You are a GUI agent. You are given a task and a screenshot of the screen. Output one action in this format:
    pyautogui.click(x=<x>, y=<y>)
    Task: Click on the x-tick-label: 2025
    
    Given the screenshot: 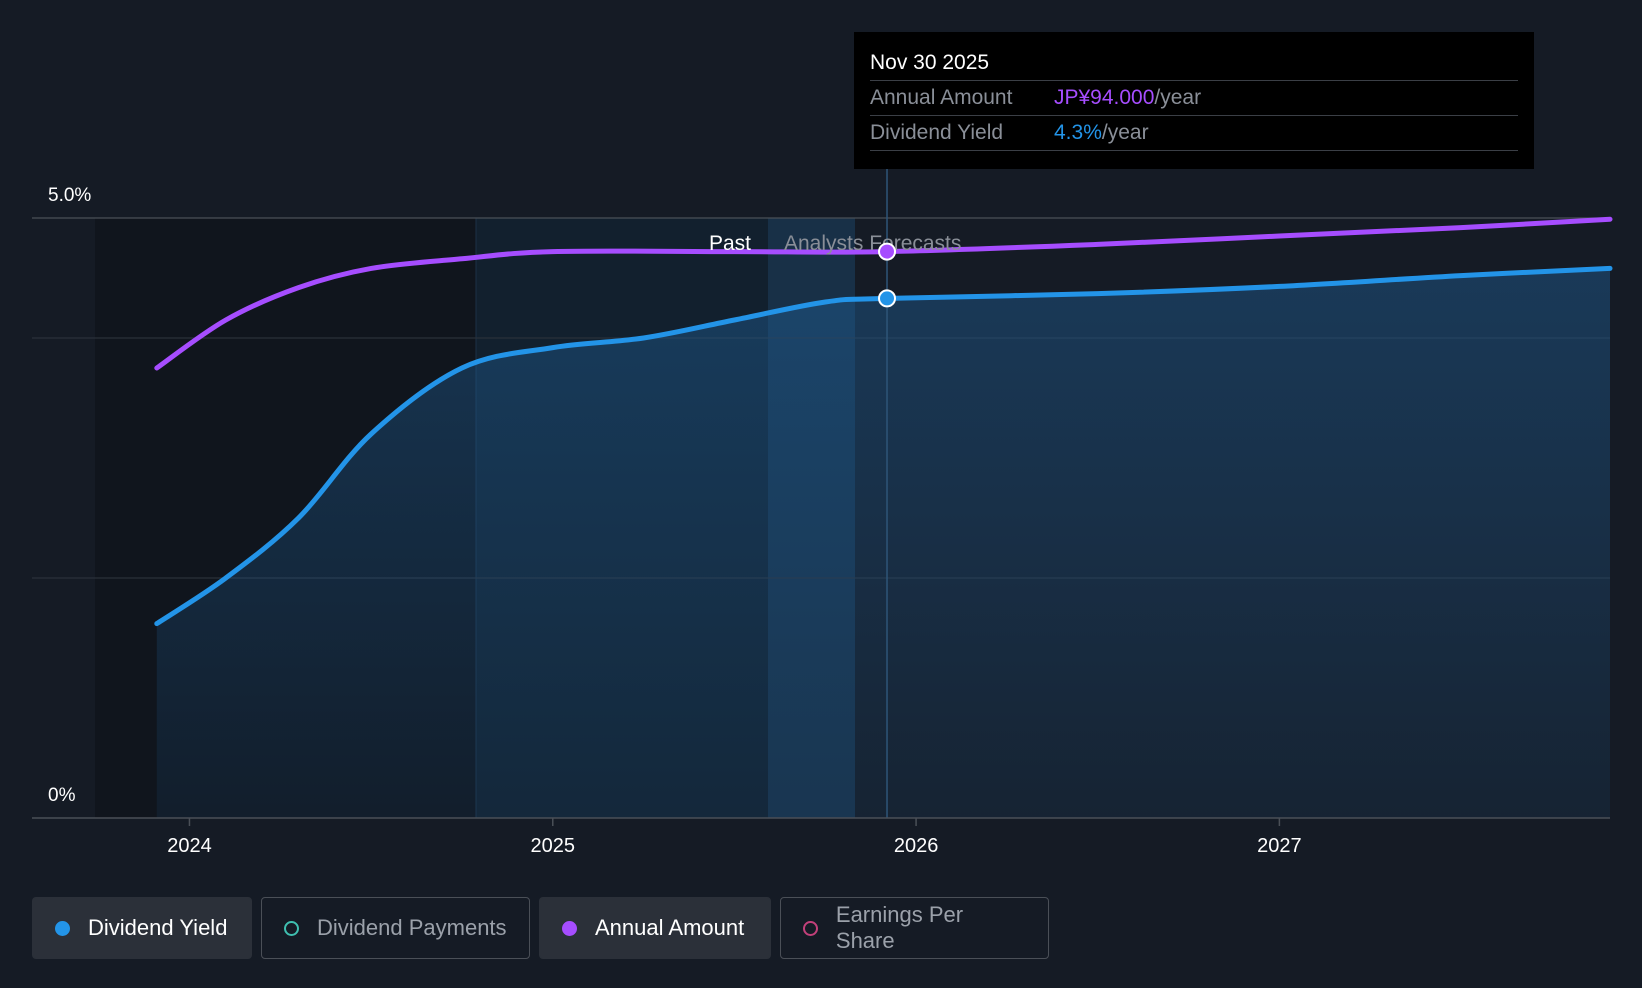 What is the action you would take?
    pyautogui.click(x=553, y=846)
    